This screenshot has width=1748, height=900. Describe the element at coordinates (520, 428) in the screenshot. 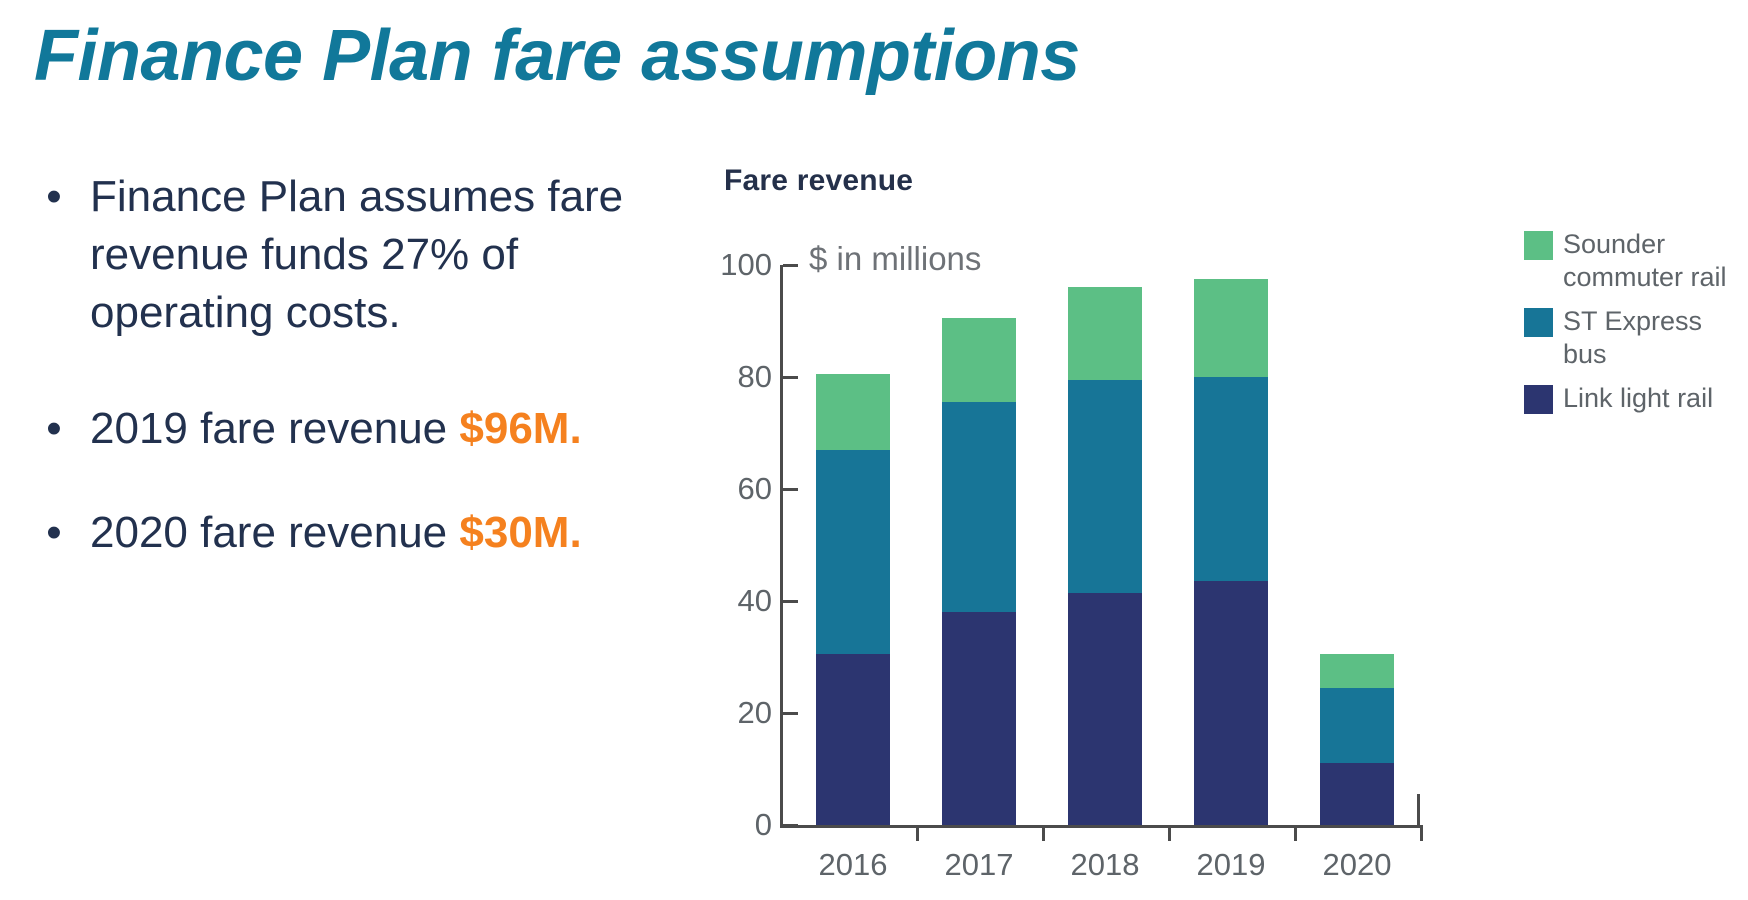

I see `bullet-text-accent: $96M.` at that location.